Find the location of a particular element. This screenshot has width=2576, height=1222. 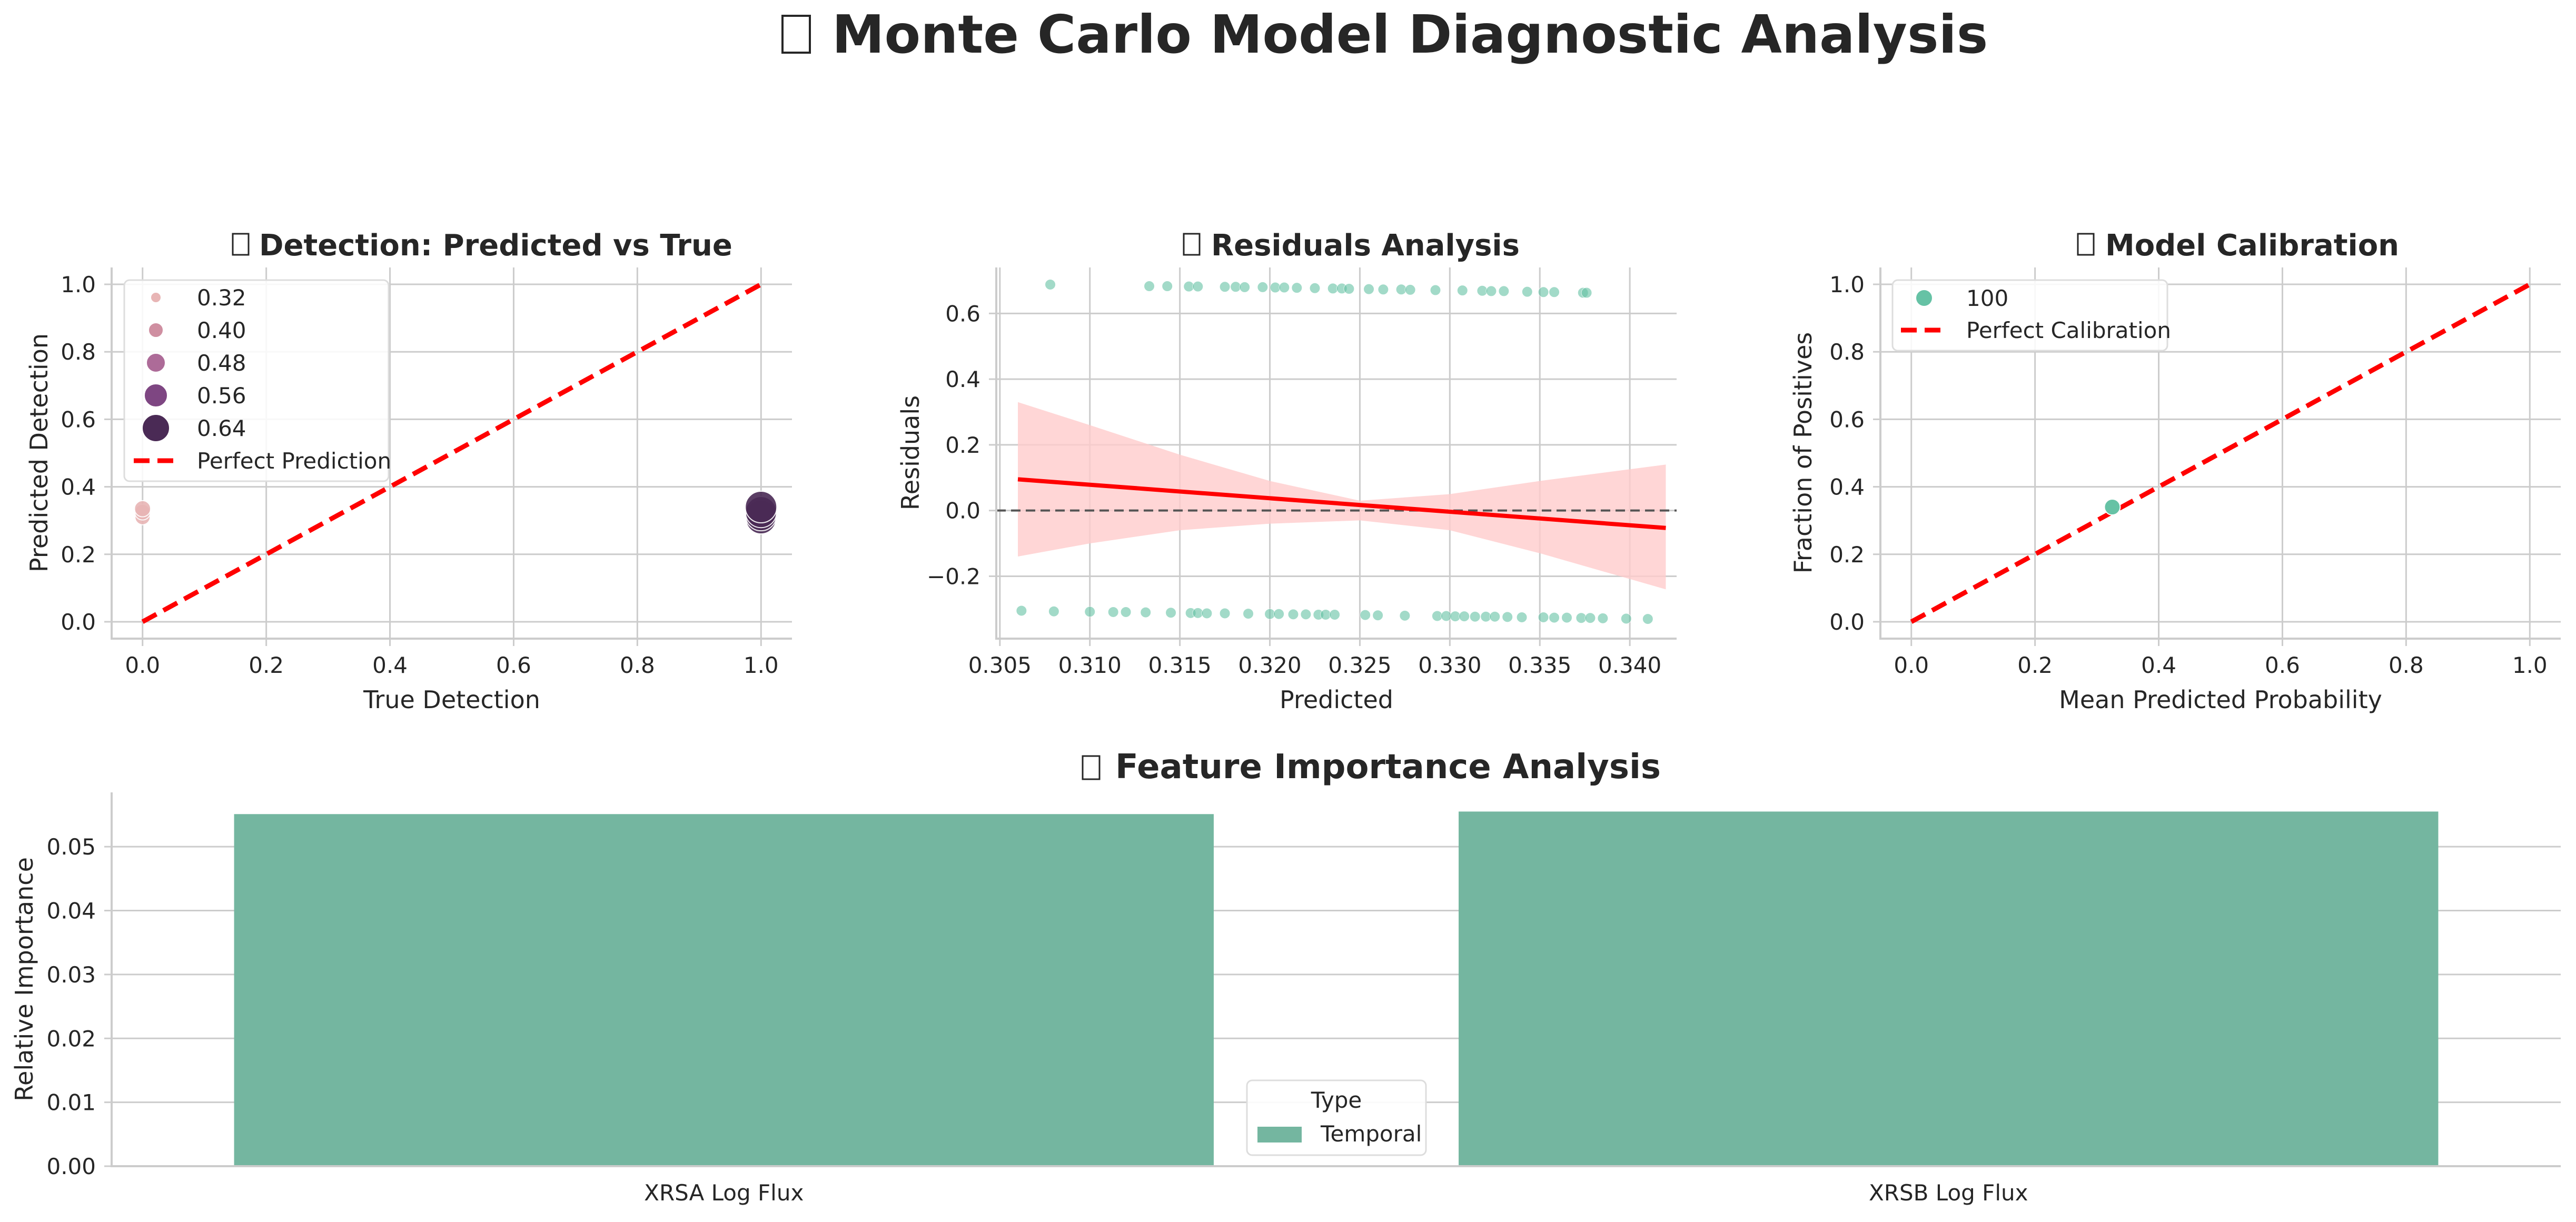

x-tick-label: 0.0 is located at coordinates (1911, 665).